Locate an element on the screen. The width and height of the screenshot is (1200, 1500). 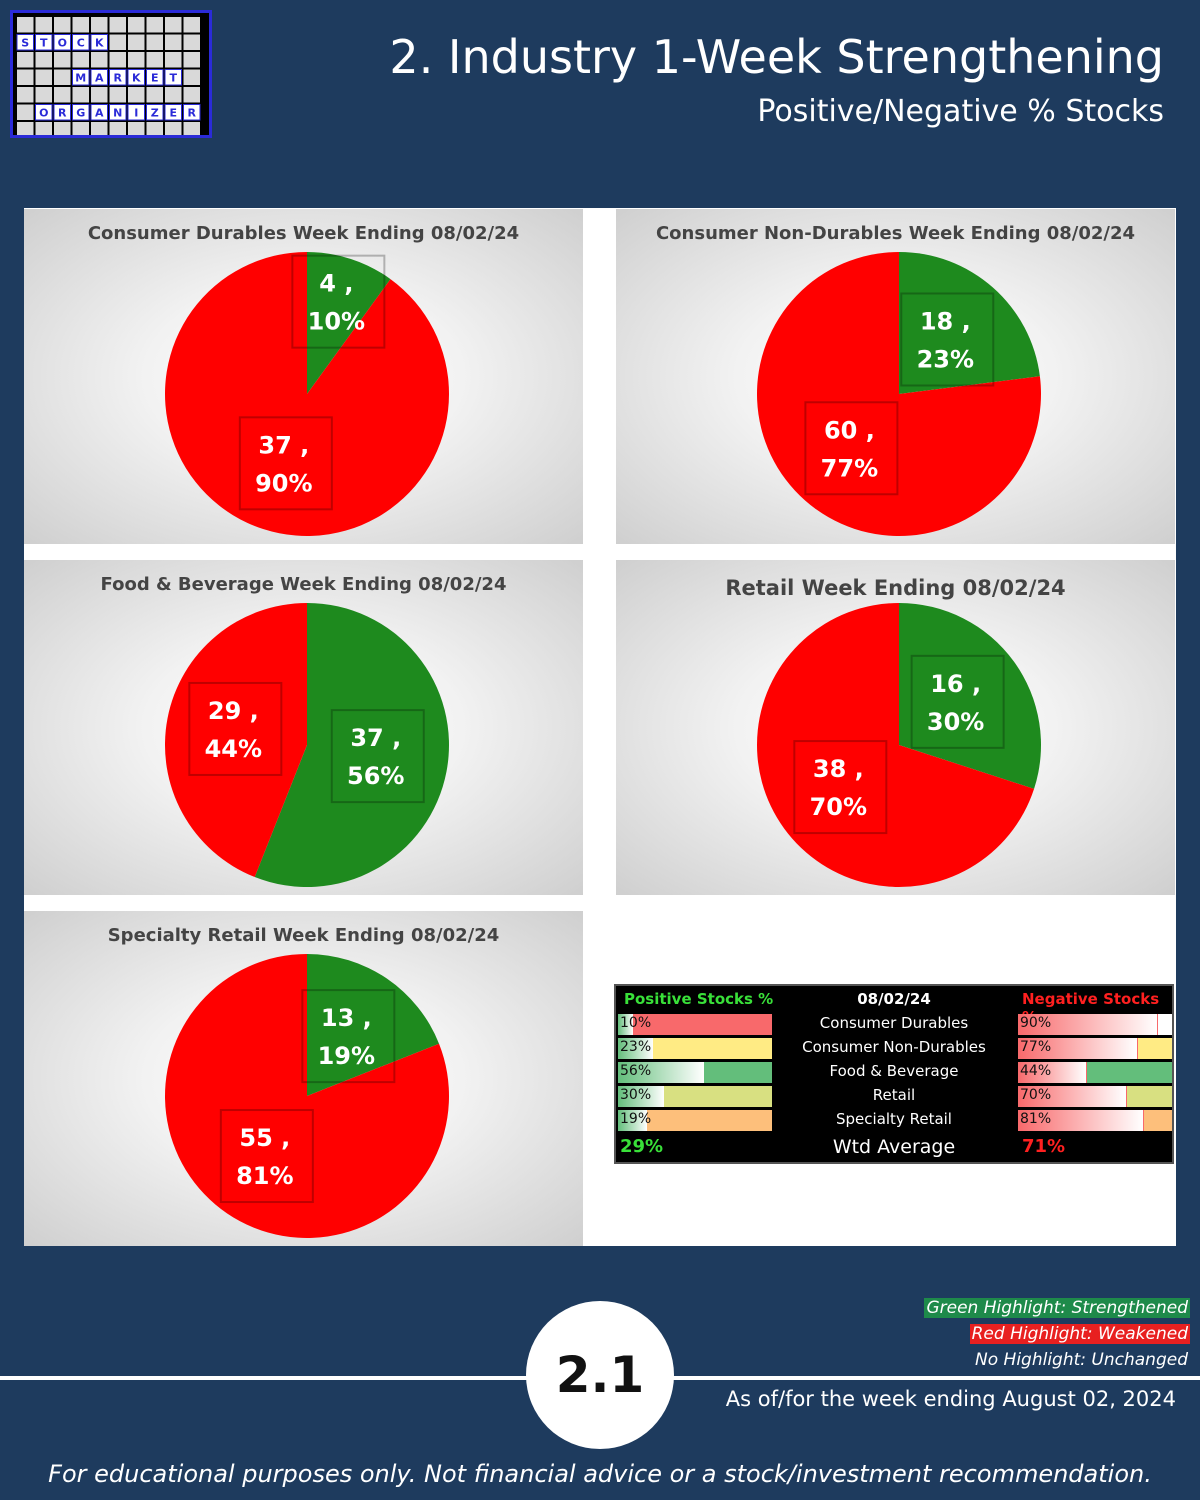
logo-letter: K is located at coordinates (99, 43).